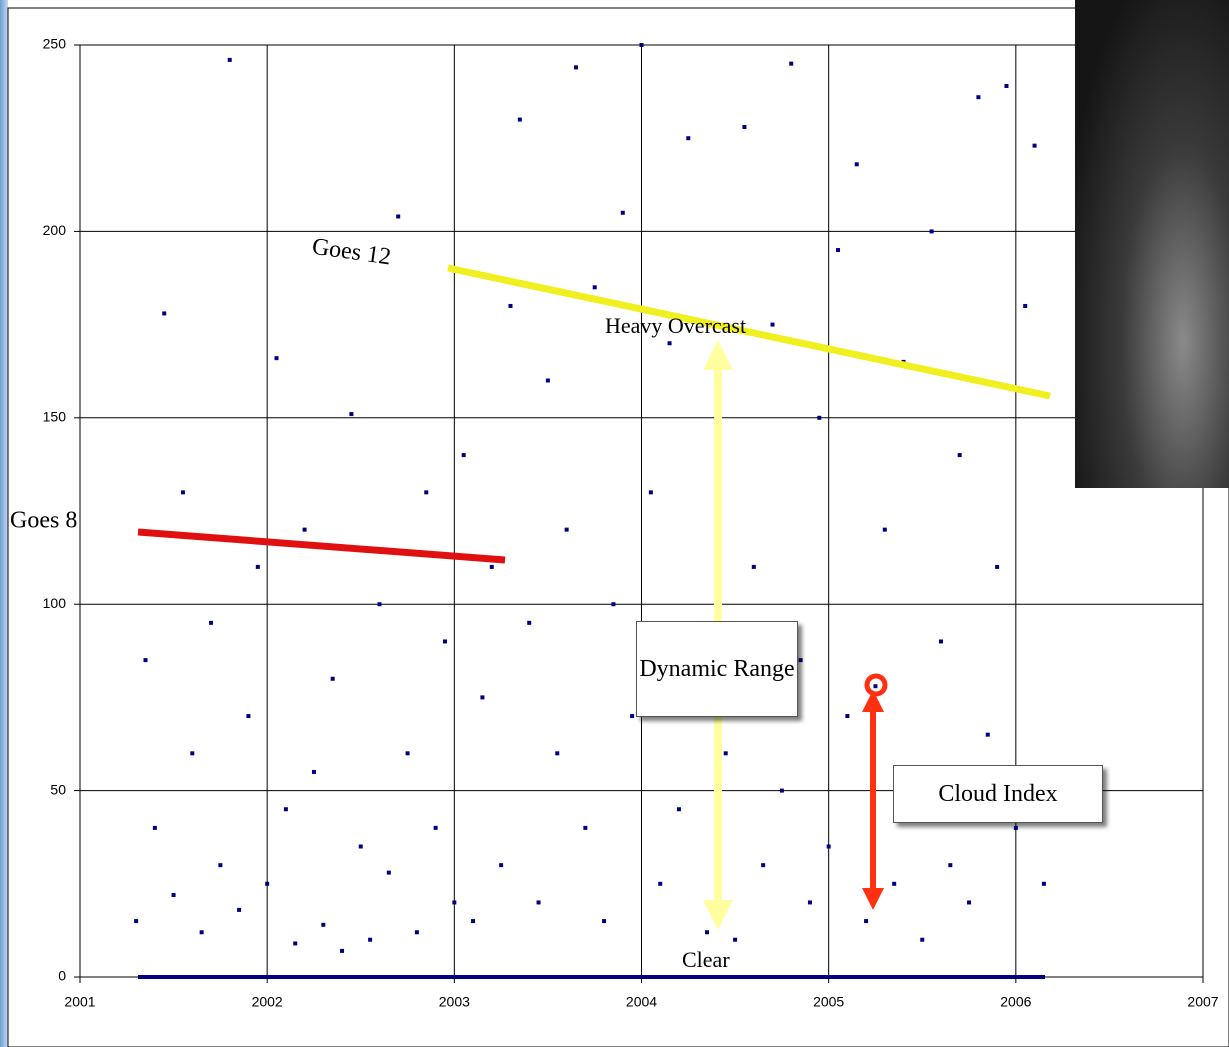  What do you see at coordinates (62, 976) in the screenshot?
I see `y-tick-label: 0` at bounding box center [62, 976].